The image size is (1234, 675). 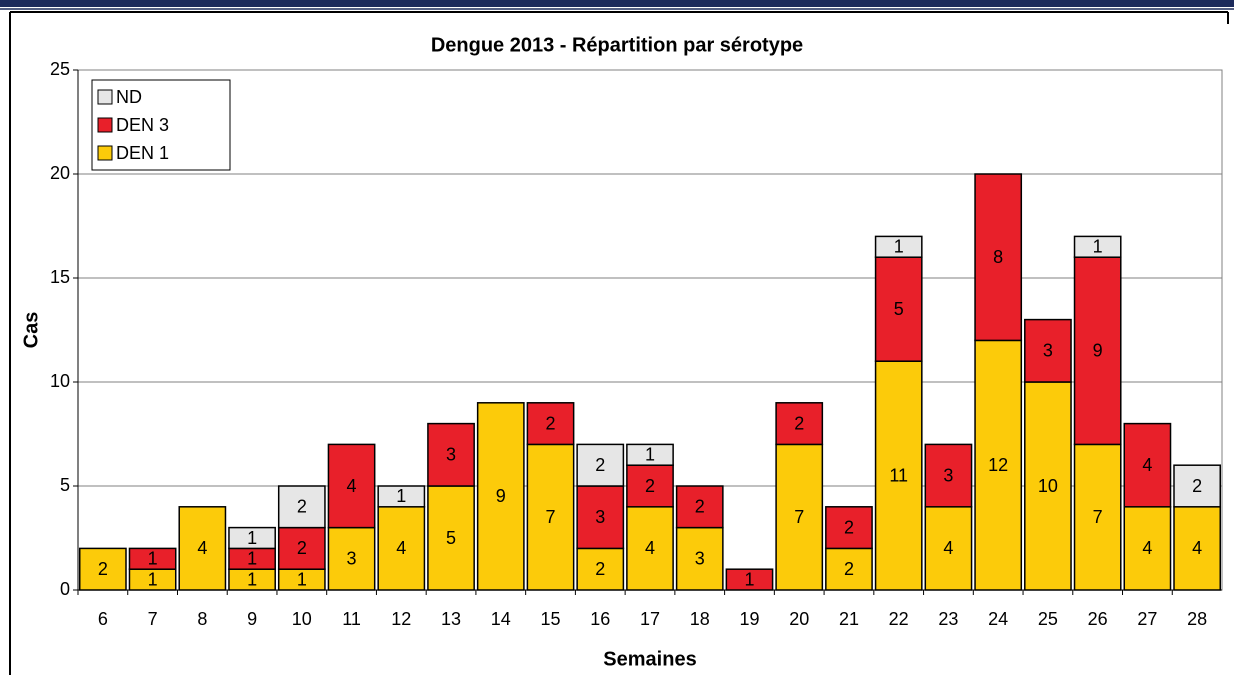 I want to click on y-tick-label: 0, so click(x=65, y=589).